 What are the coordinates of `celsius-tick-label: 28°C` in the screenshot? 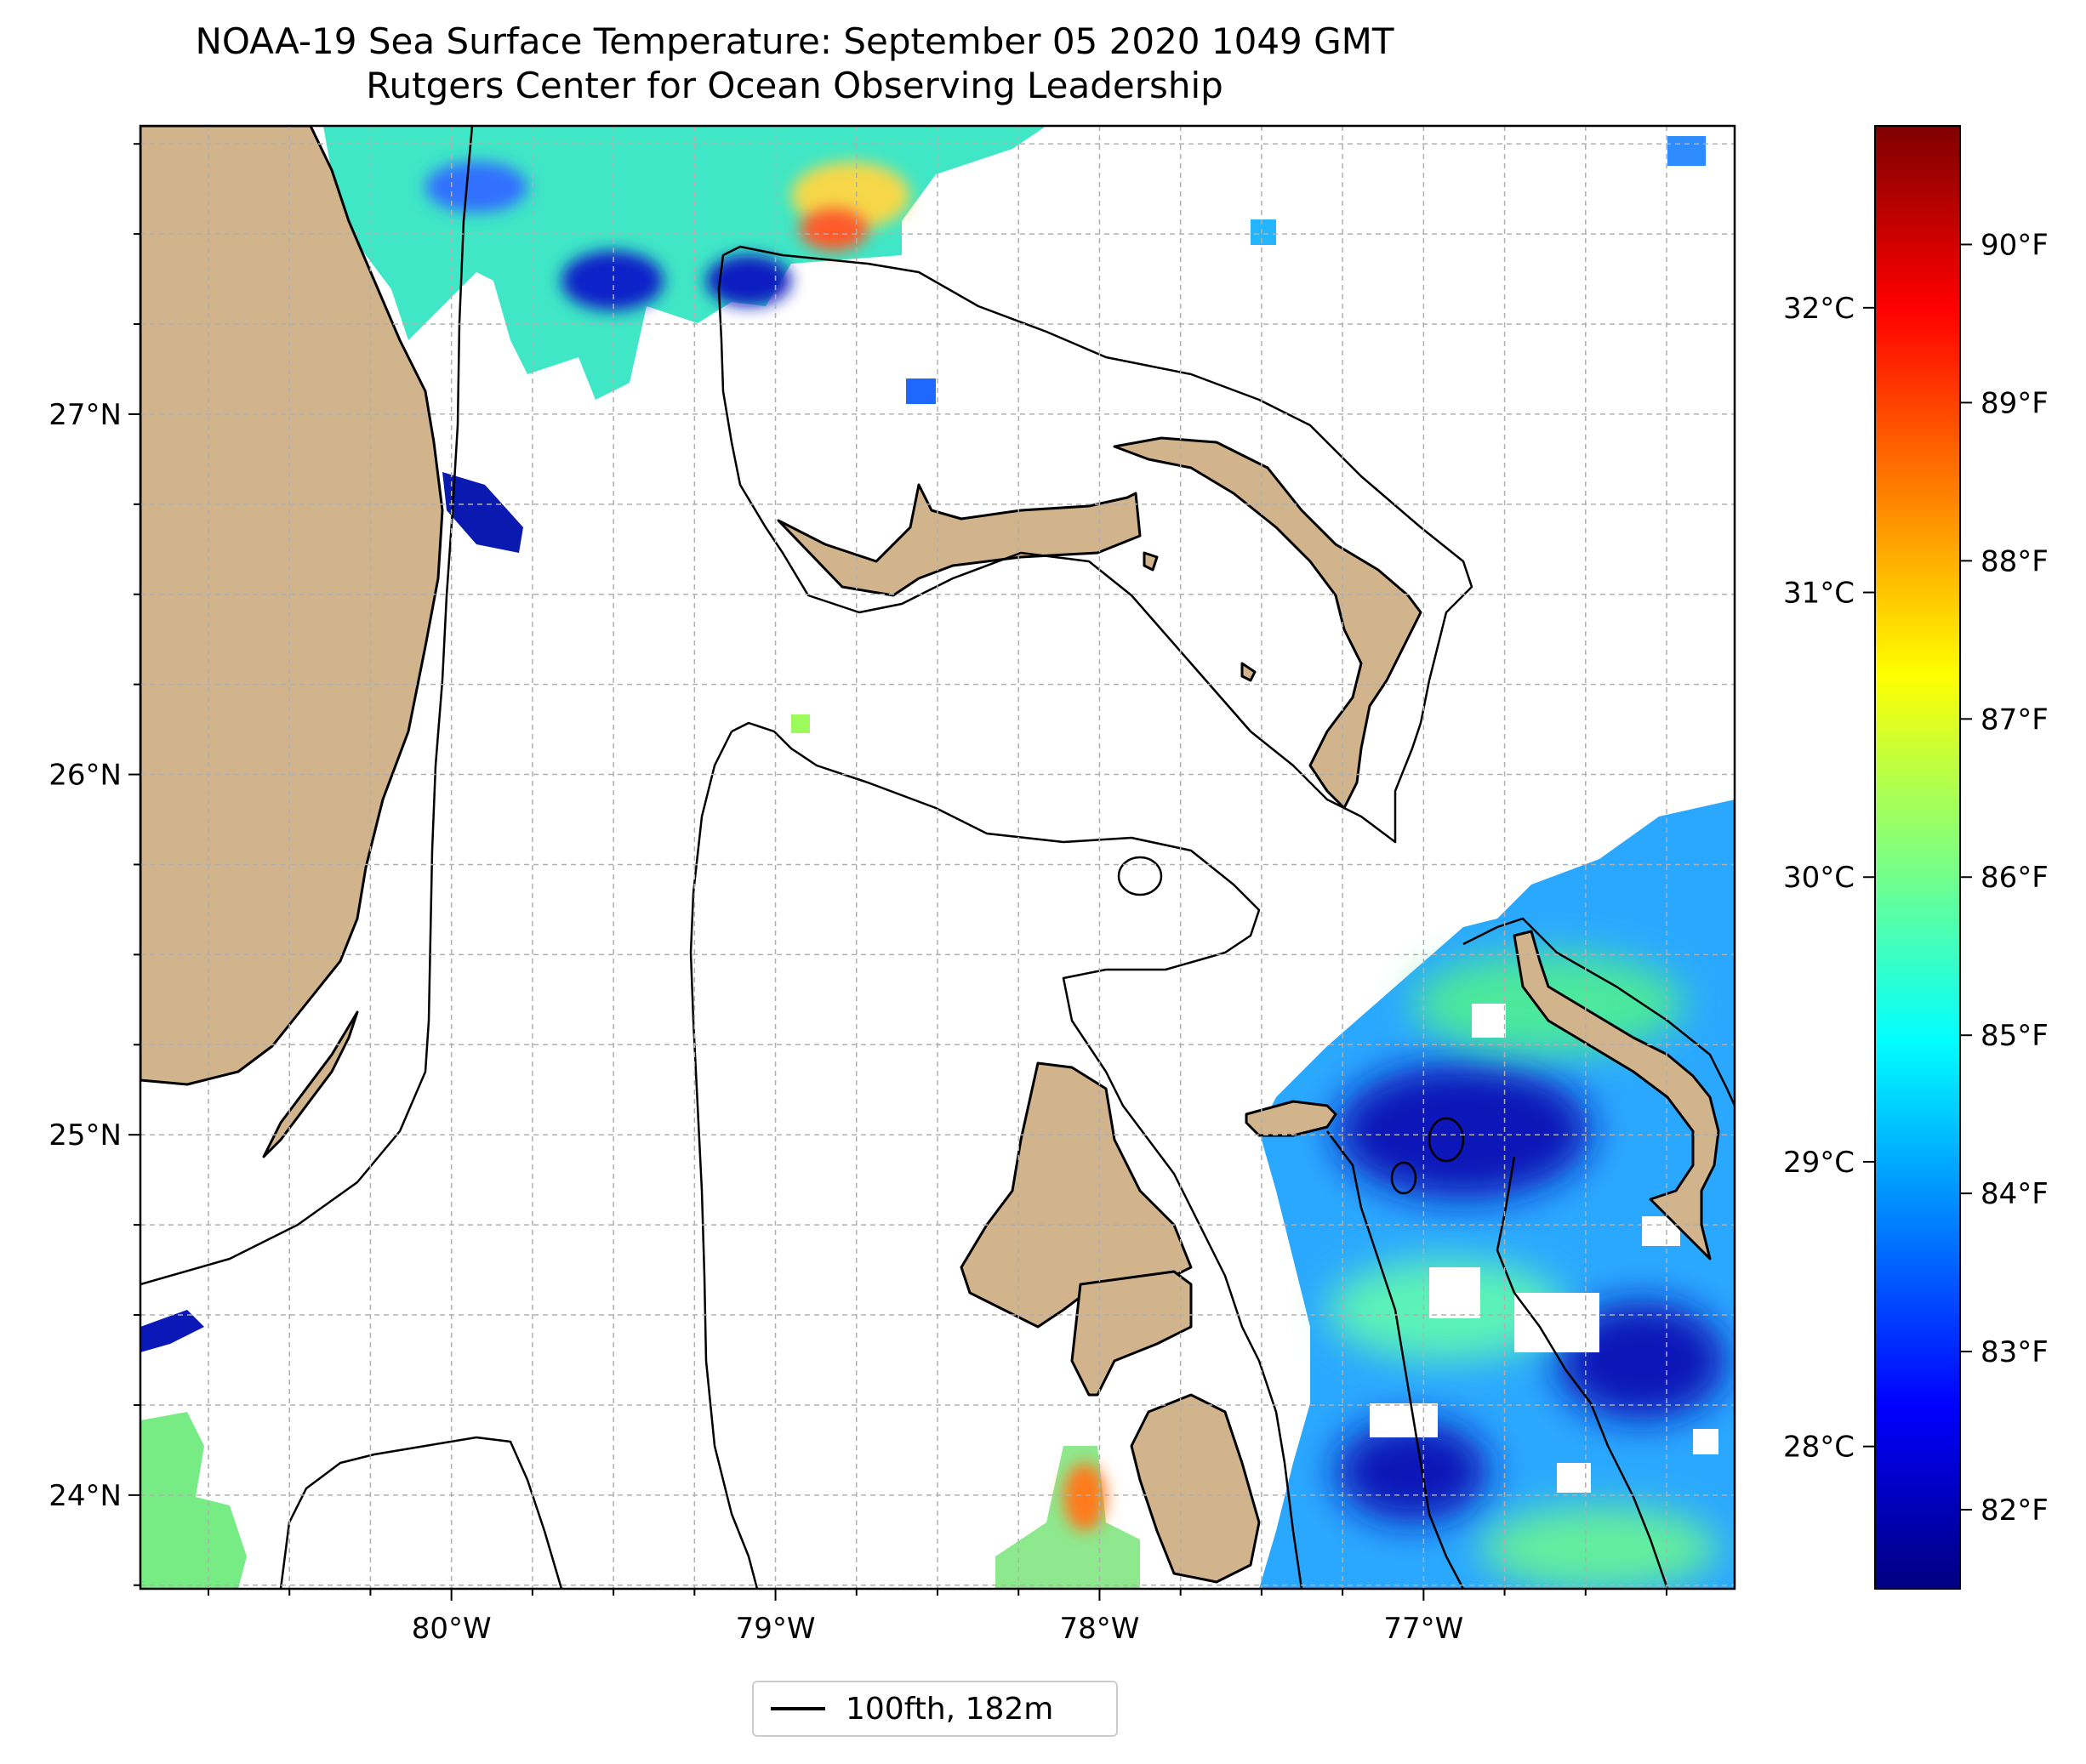 It's located at (1819, 1448).